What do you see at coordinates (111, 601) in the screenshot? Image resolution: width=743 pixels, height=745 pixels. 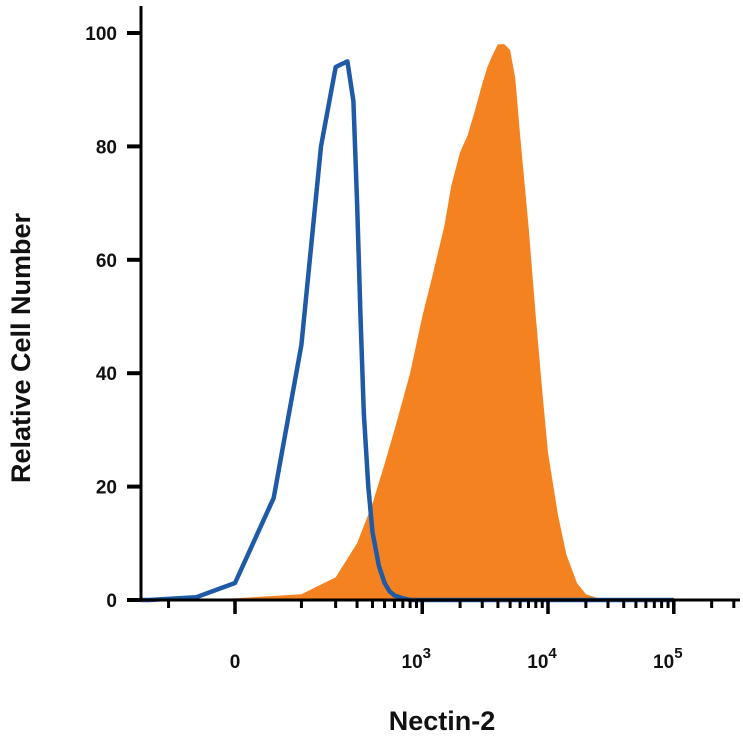 I see `y-tick-label: 0` at bounding box center [111, 601].